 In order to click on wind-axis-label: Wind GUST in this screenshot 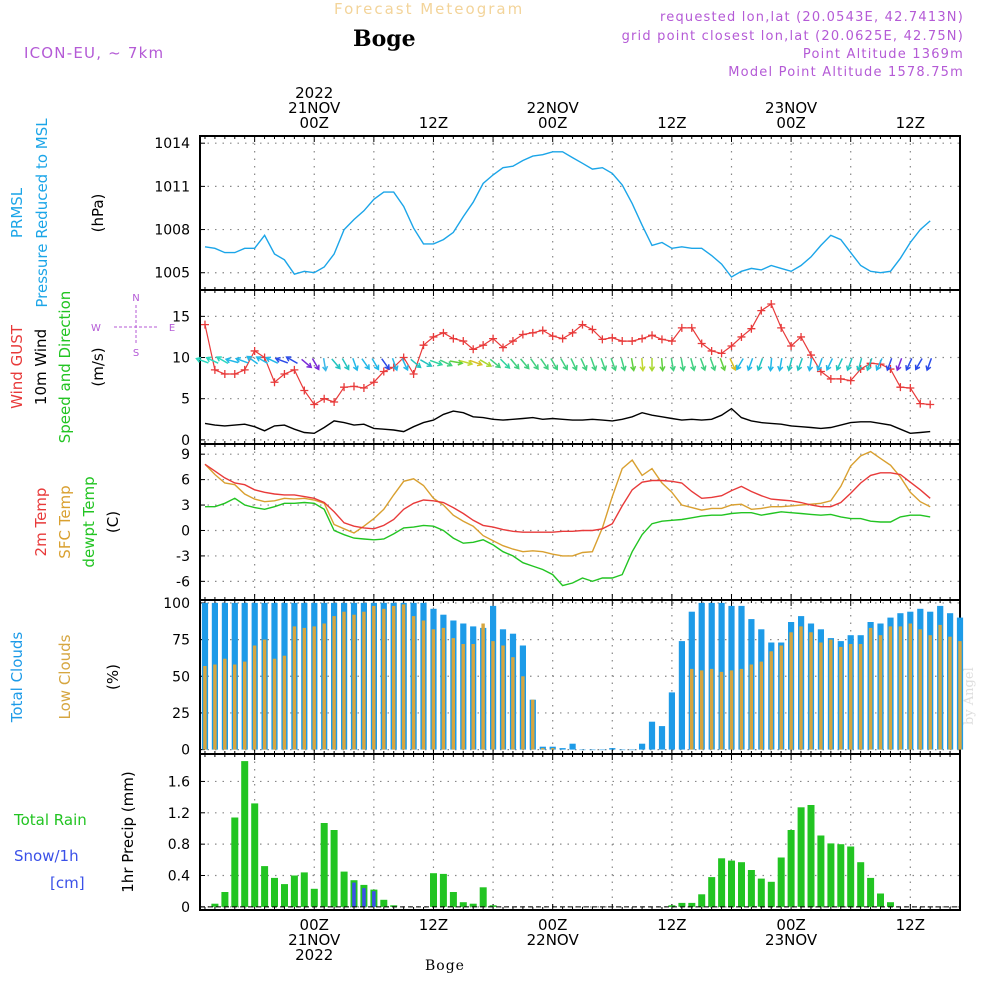, I will do `click(17, 366)`.